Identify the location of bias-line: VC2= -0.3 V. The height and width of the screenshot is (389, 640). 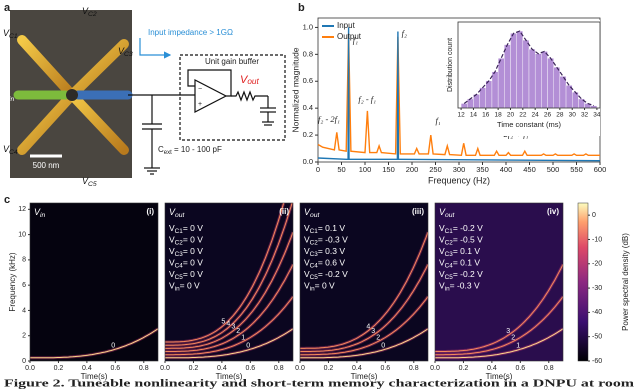
(326, 240).